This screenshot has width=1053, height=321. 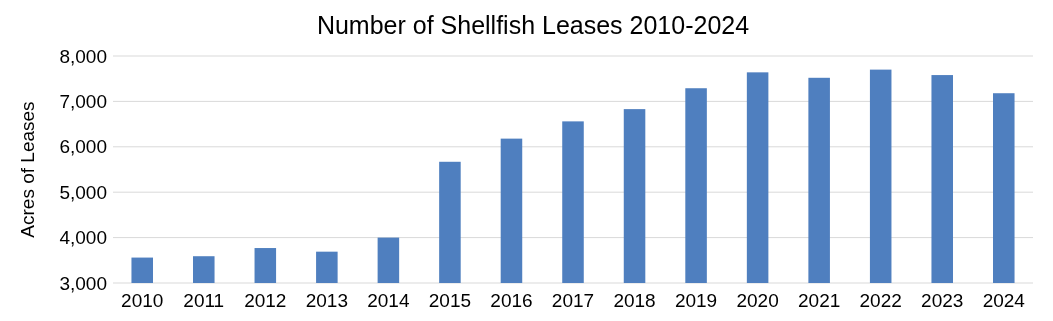 What do you see at coordinates (573, 300) in the screenshot?
I see `x-tick-label: 2017` at bounding box center [573, 300].